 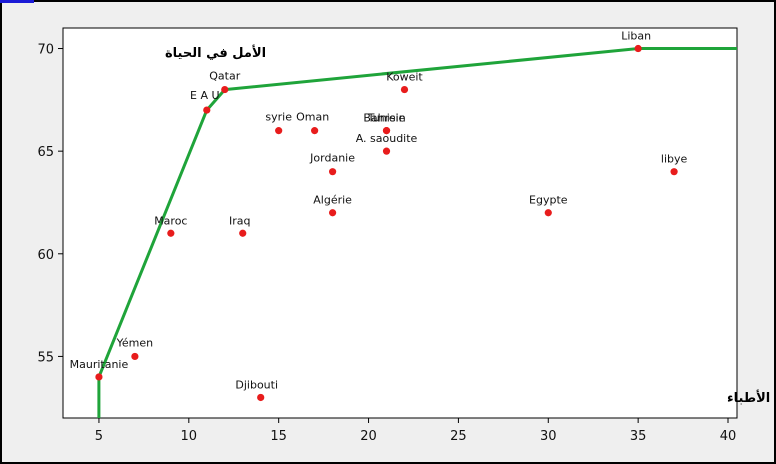 I want to click on data-point-label: E A U, so click(x=205, y=95).